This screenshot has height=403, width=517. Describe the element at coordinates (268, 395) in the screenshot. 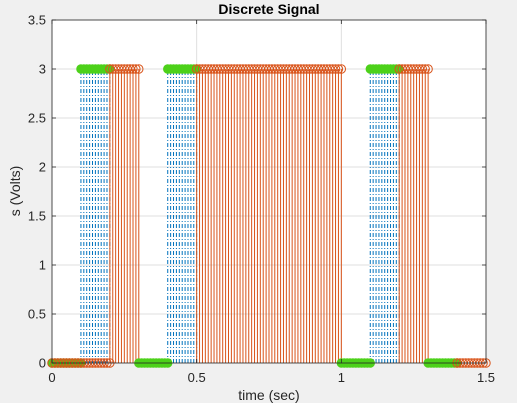

I see `x-axis-title: time (sec)` at that location.